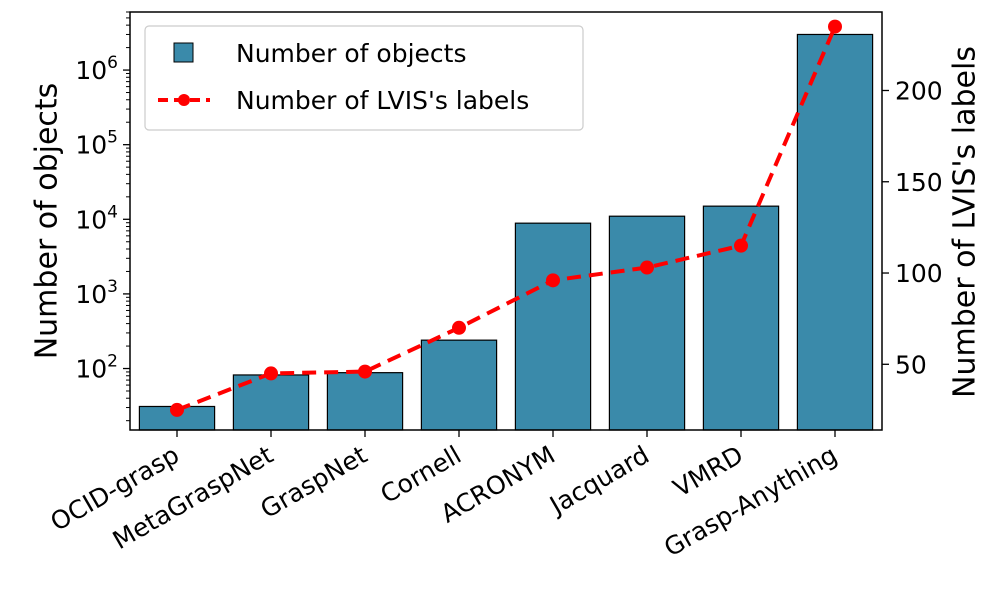  Describe the element at coordinates (96, 69) in the screenshot. I see `left-tick-label: 10⁶` at that location.